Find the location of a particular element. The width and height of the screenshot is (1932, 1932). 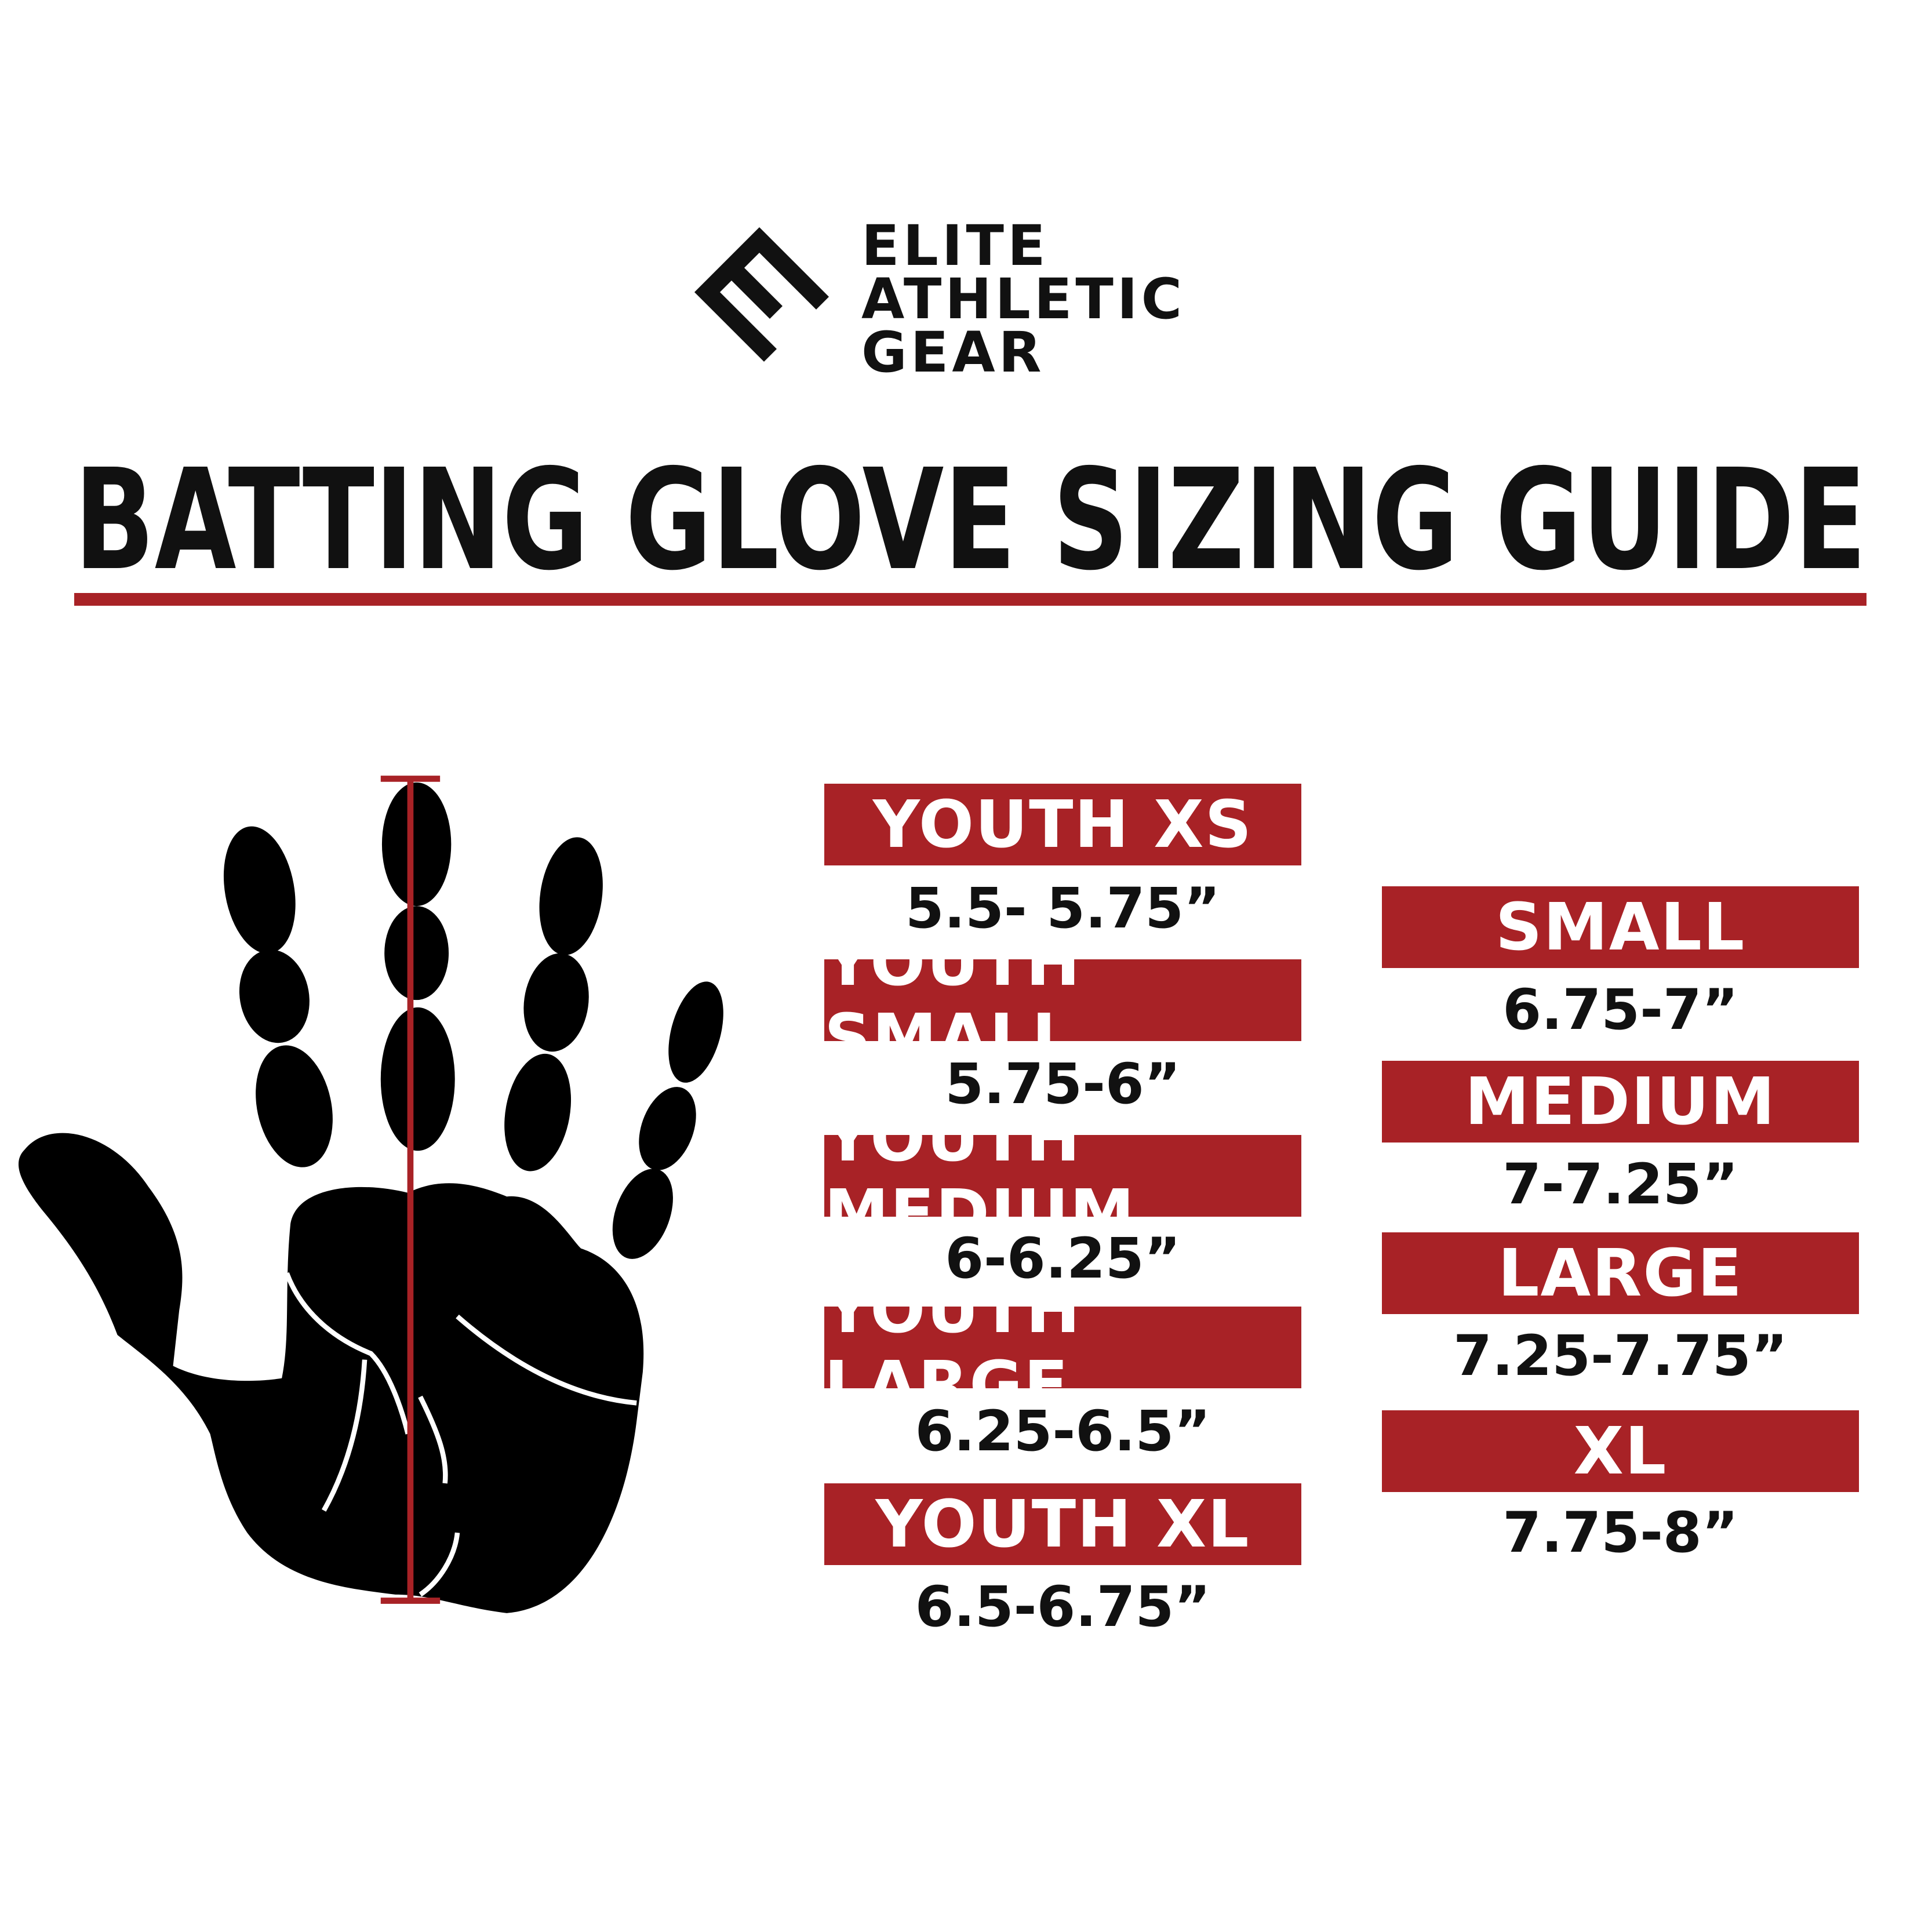

size-range-youth-small: 5.75-6” is located at coordinates (1063, 1083).